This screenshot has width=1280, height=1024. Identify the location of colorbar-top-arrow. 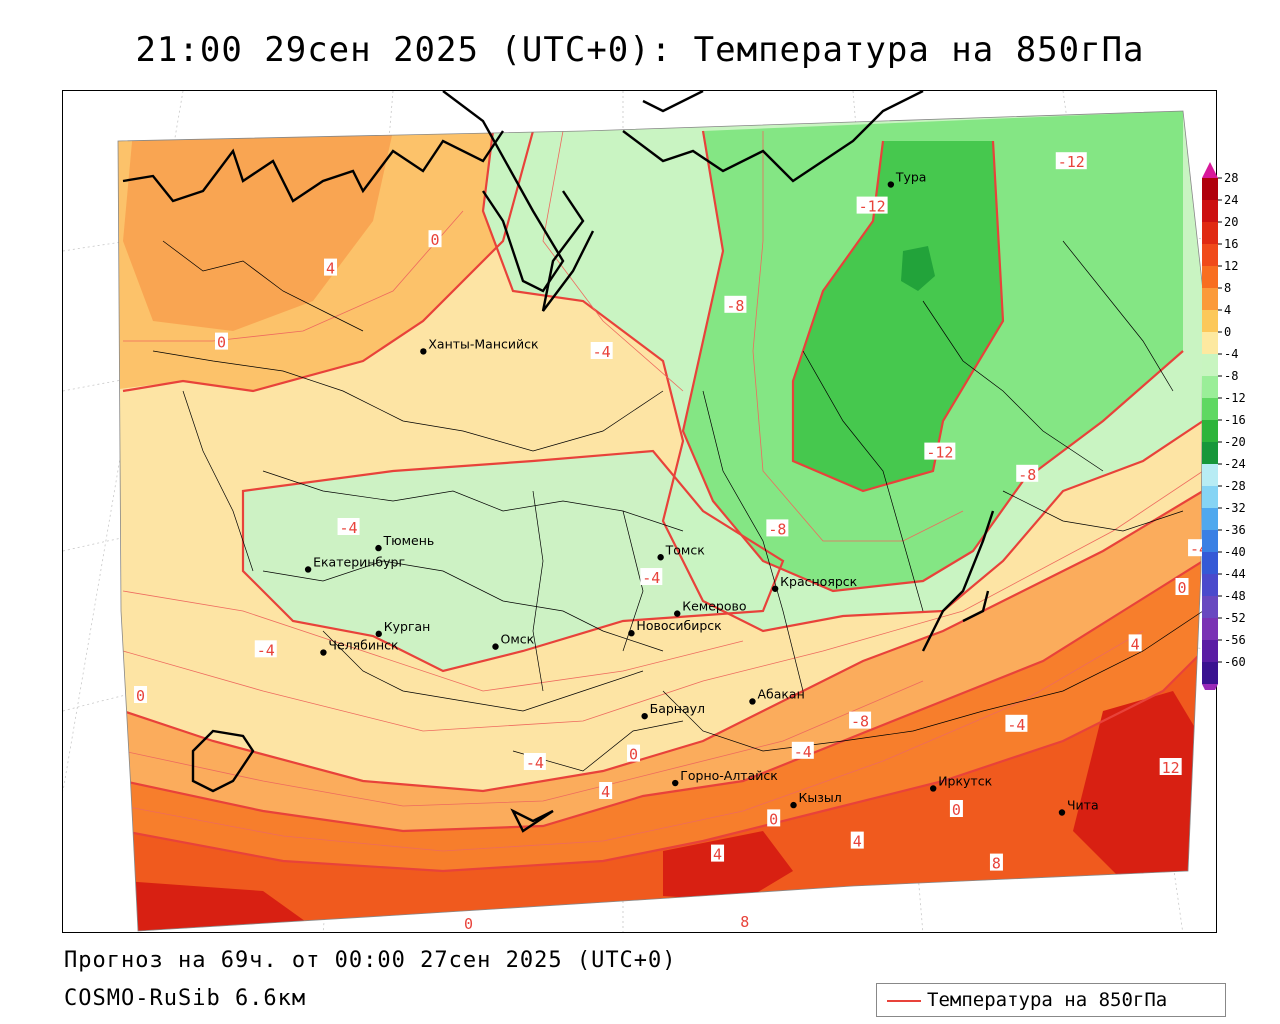
(1210, 170).